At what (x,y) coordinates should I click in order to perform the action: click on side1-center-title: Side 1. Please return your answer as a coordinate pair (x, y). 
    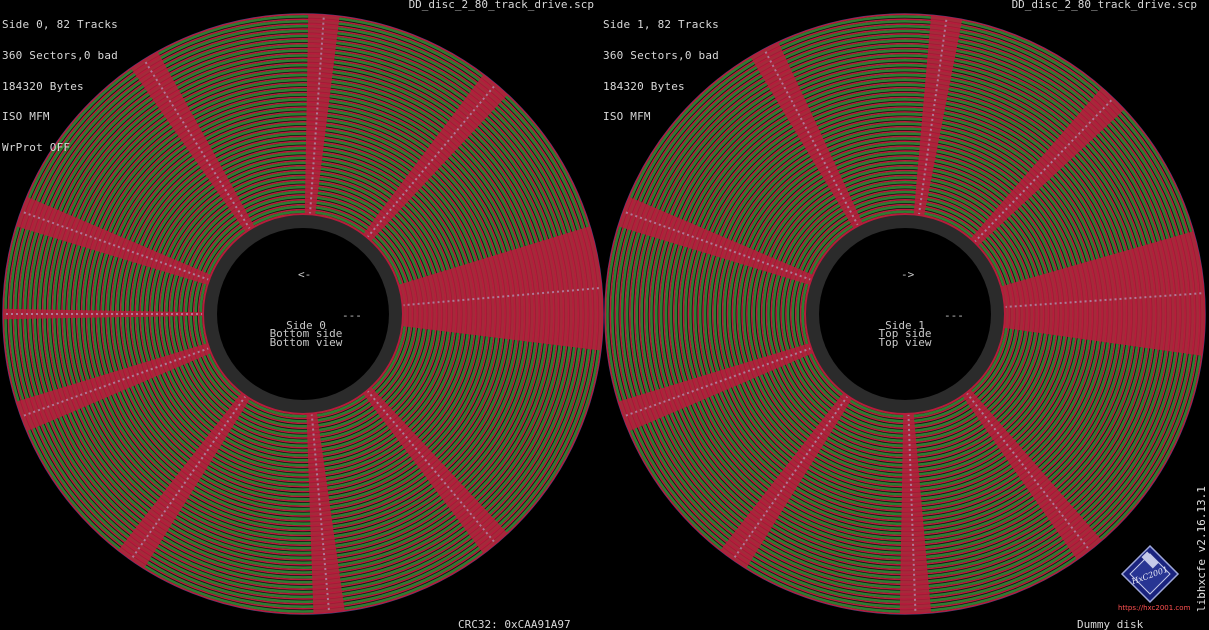
    Looking at the image, I should click on (905, 325).